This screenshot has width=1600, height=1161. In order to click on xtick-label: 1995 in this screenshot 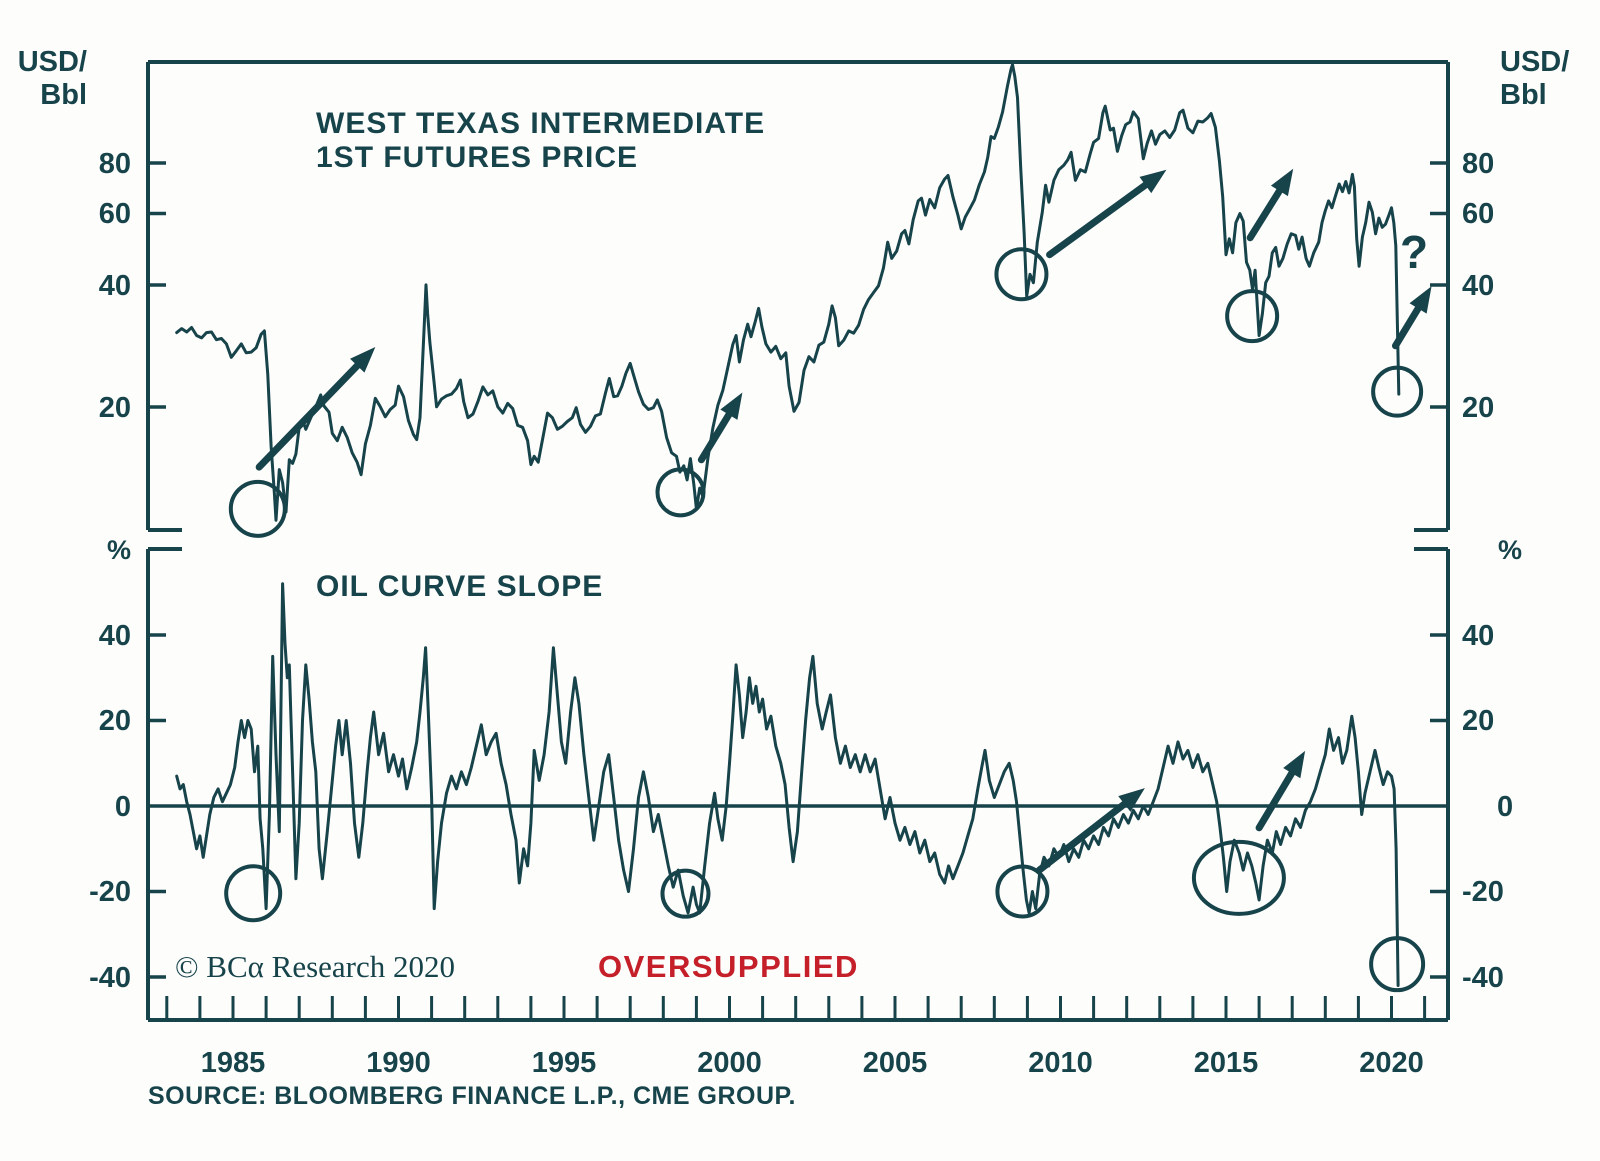, I will do `click(564, 1063)`.